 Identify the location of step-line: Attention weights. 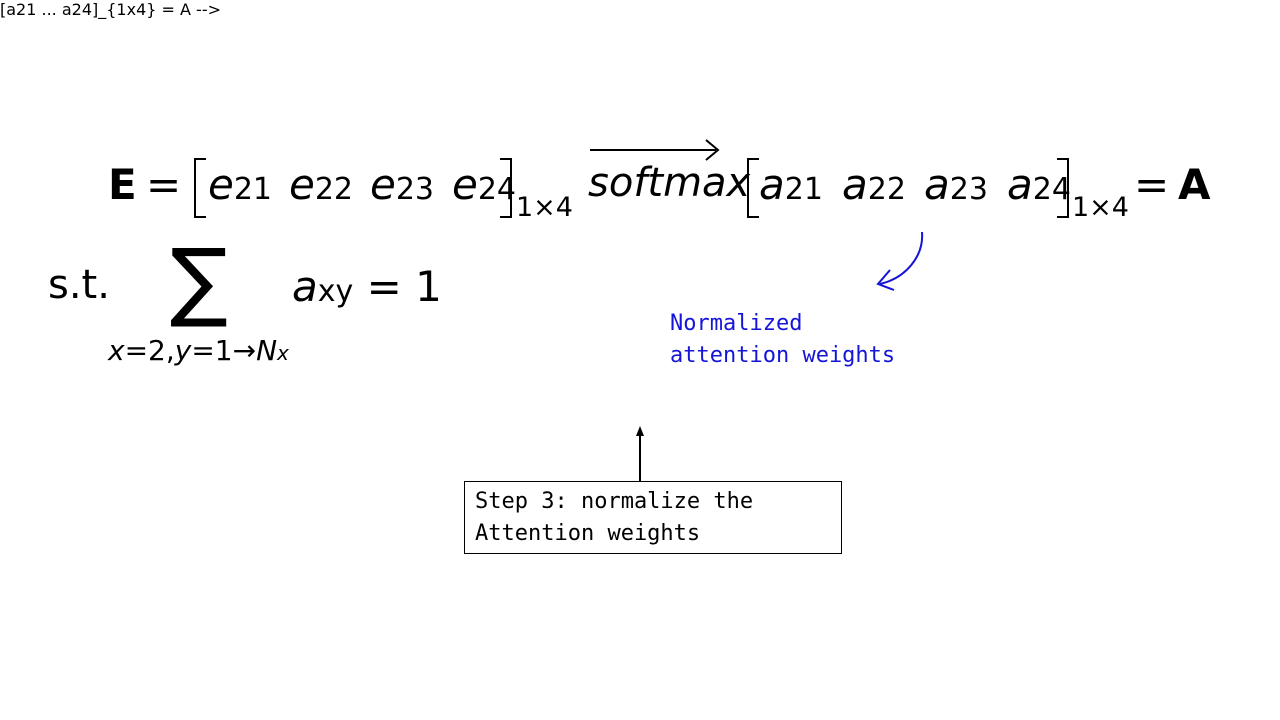
(588, 533).